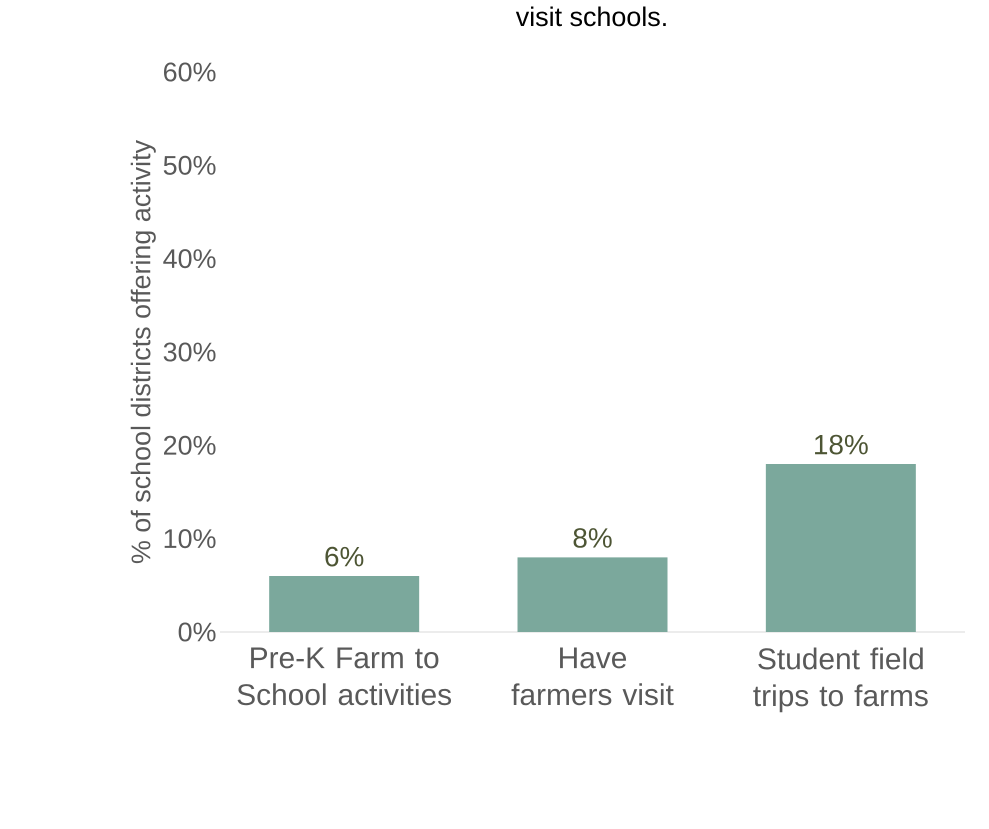 The image size is (989, 829). Describe the element at coordinates (197, 632) in the screenshot. I see `y-tick-label: 0%` at that location.